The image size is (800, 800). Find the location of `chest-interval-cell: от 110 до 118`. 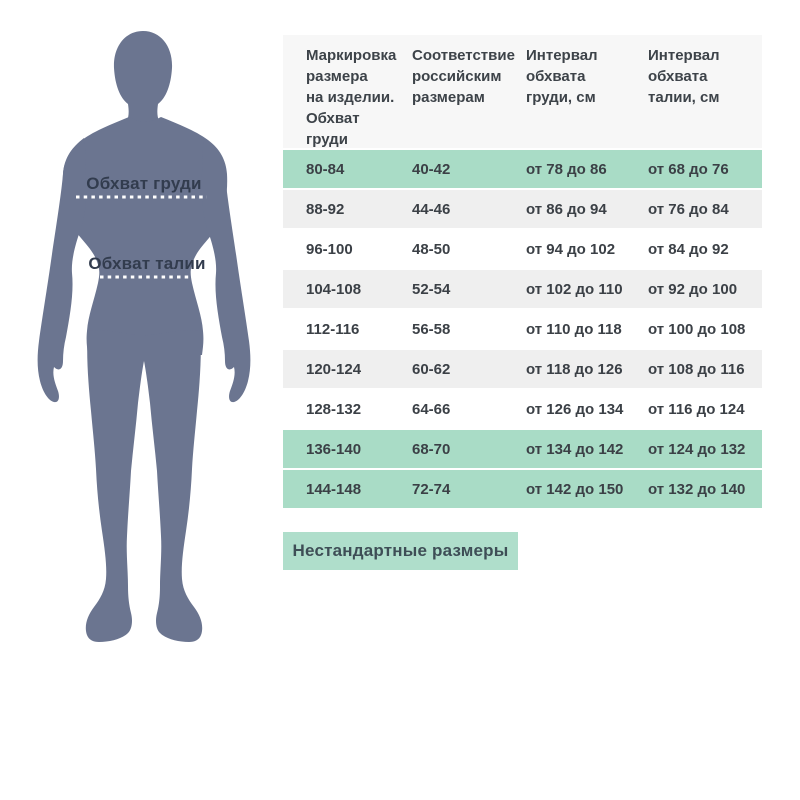

chest-interval-cell: от 110 до 118 is located at coordinates (574, 329).